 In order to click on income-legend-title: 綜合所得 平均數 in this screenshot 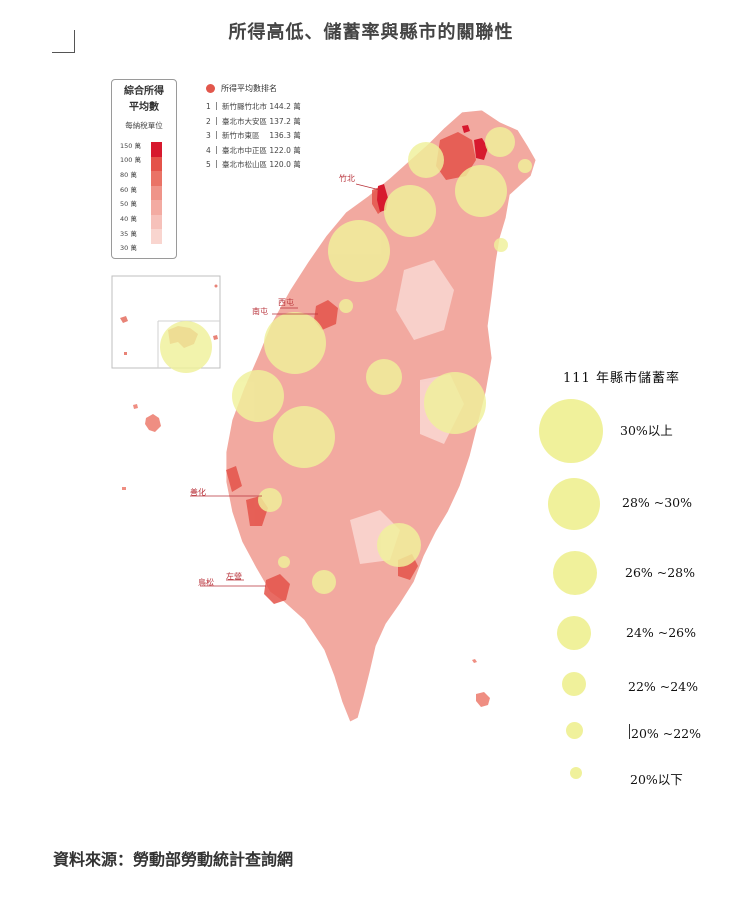, I will do `click(144, 100)`.